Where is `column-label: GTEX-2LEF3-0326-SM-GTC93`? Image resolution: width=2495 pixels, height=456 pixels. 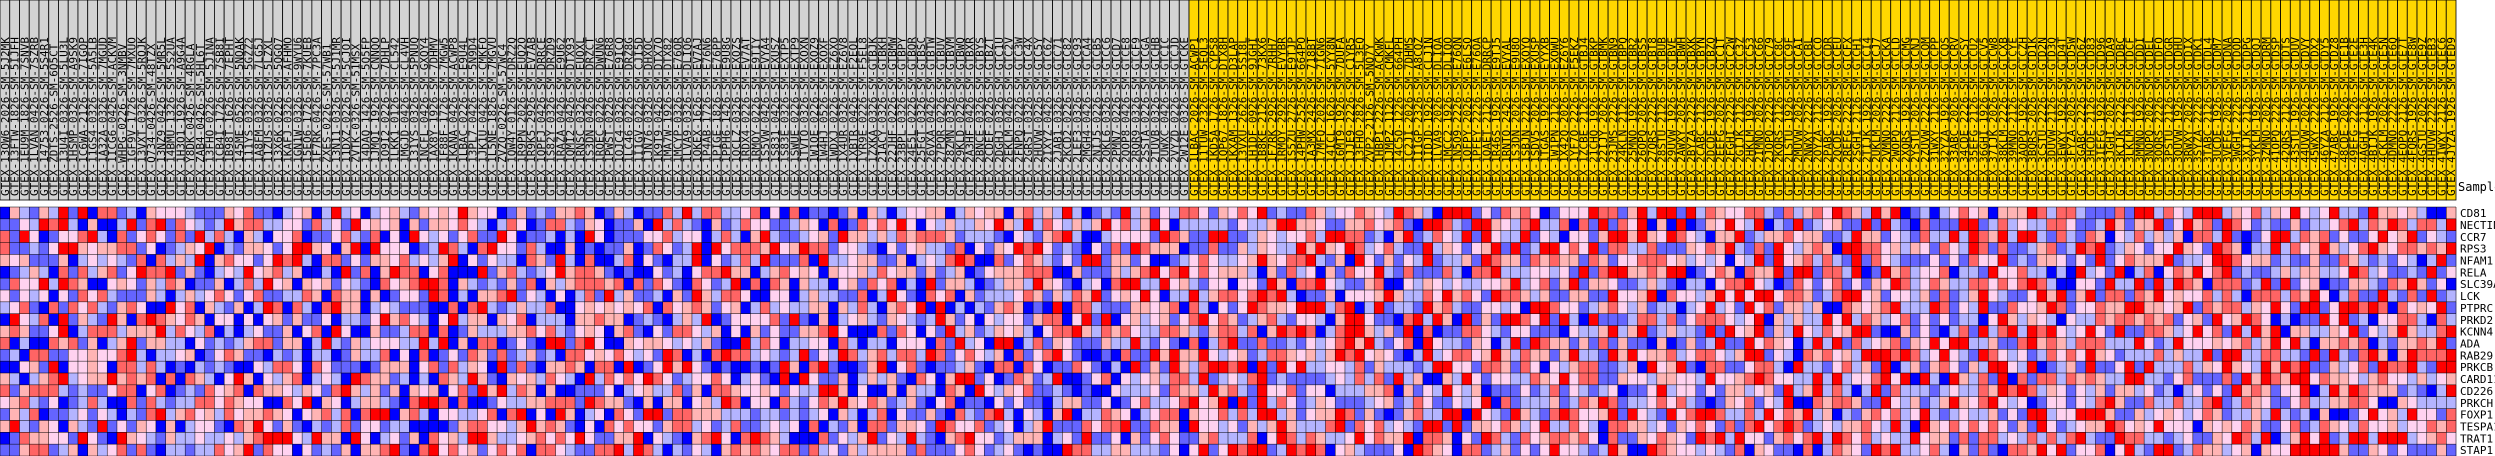
column-label: GTEX-2LEF3-0326-SM-GTC93 is located at coordinates (1077, 116).